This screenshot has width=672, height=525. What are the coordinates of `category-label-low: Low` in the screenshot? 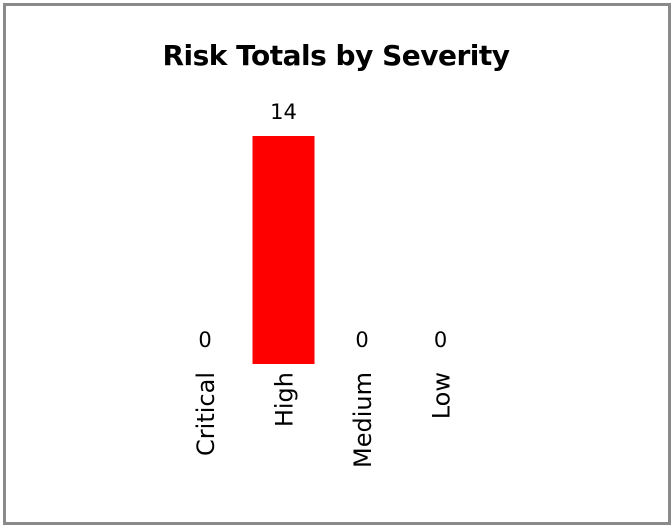 It's located at (442, 395).